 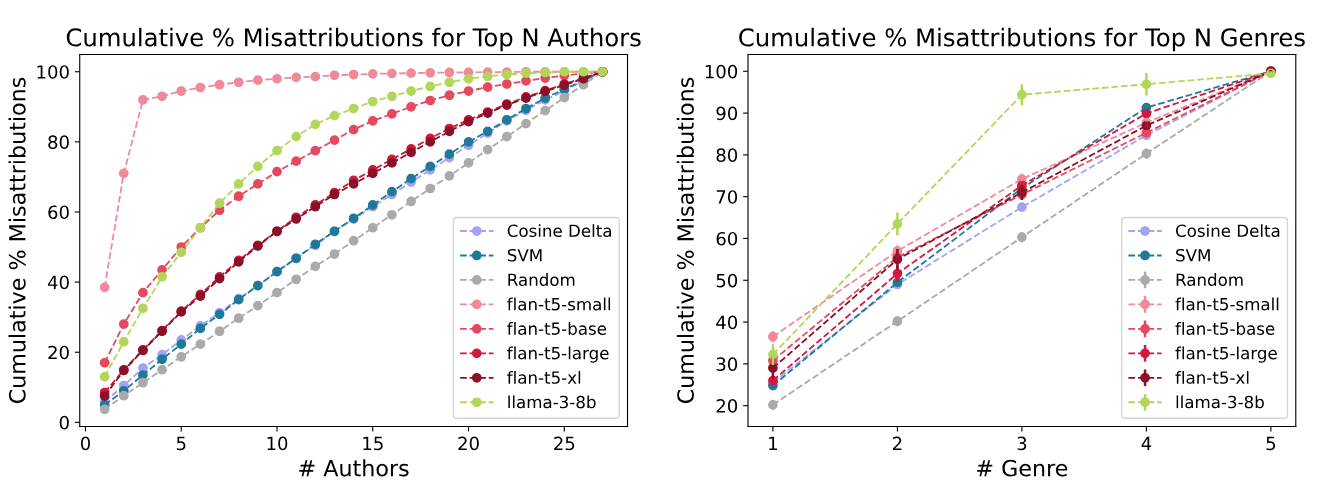 What do you see at coordinates (1022, 468) in the screenshot?
I see `x-axis-title: # Genre` at bounding box center [1022, 468].